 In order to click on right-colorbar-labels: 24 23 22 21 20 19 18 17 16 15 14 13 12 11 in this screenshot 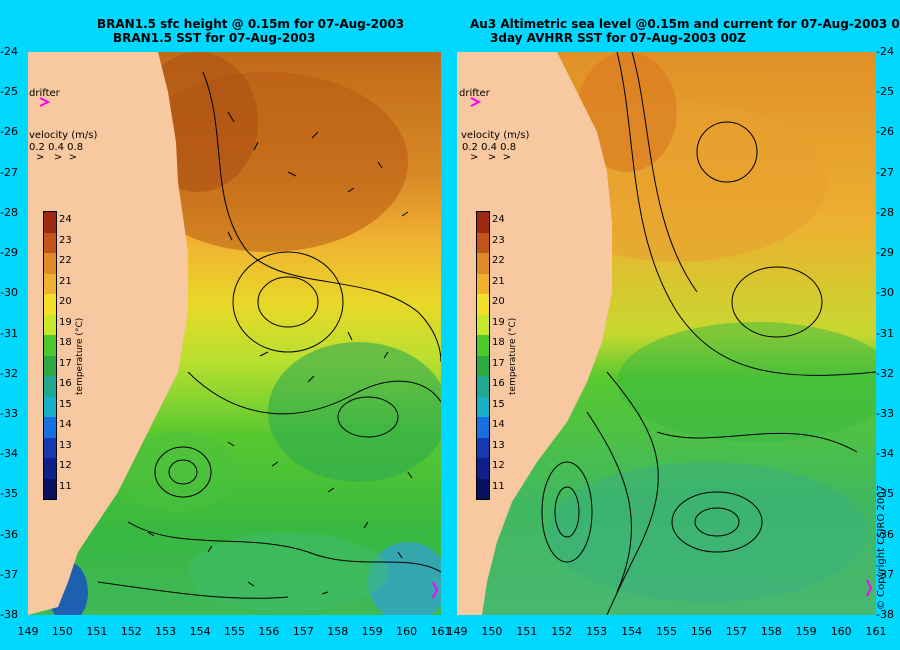, I will do `click(502, 354)`.